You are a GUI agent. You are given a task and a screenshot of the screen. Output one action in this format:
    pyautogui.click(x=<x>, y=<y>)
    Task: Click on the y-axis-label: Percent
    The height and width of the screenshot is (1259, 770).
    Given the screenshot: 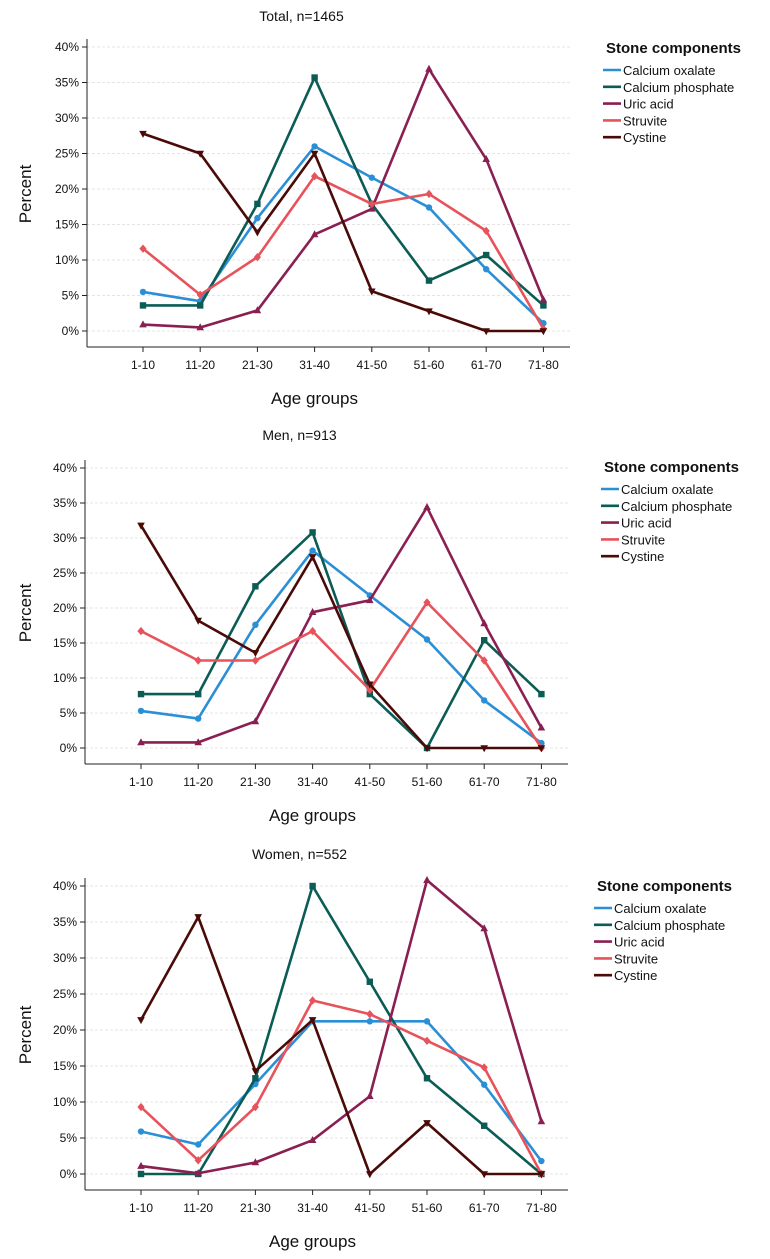 What is the action you would take?
    pyautogui.click(x=25, y=1034)
    